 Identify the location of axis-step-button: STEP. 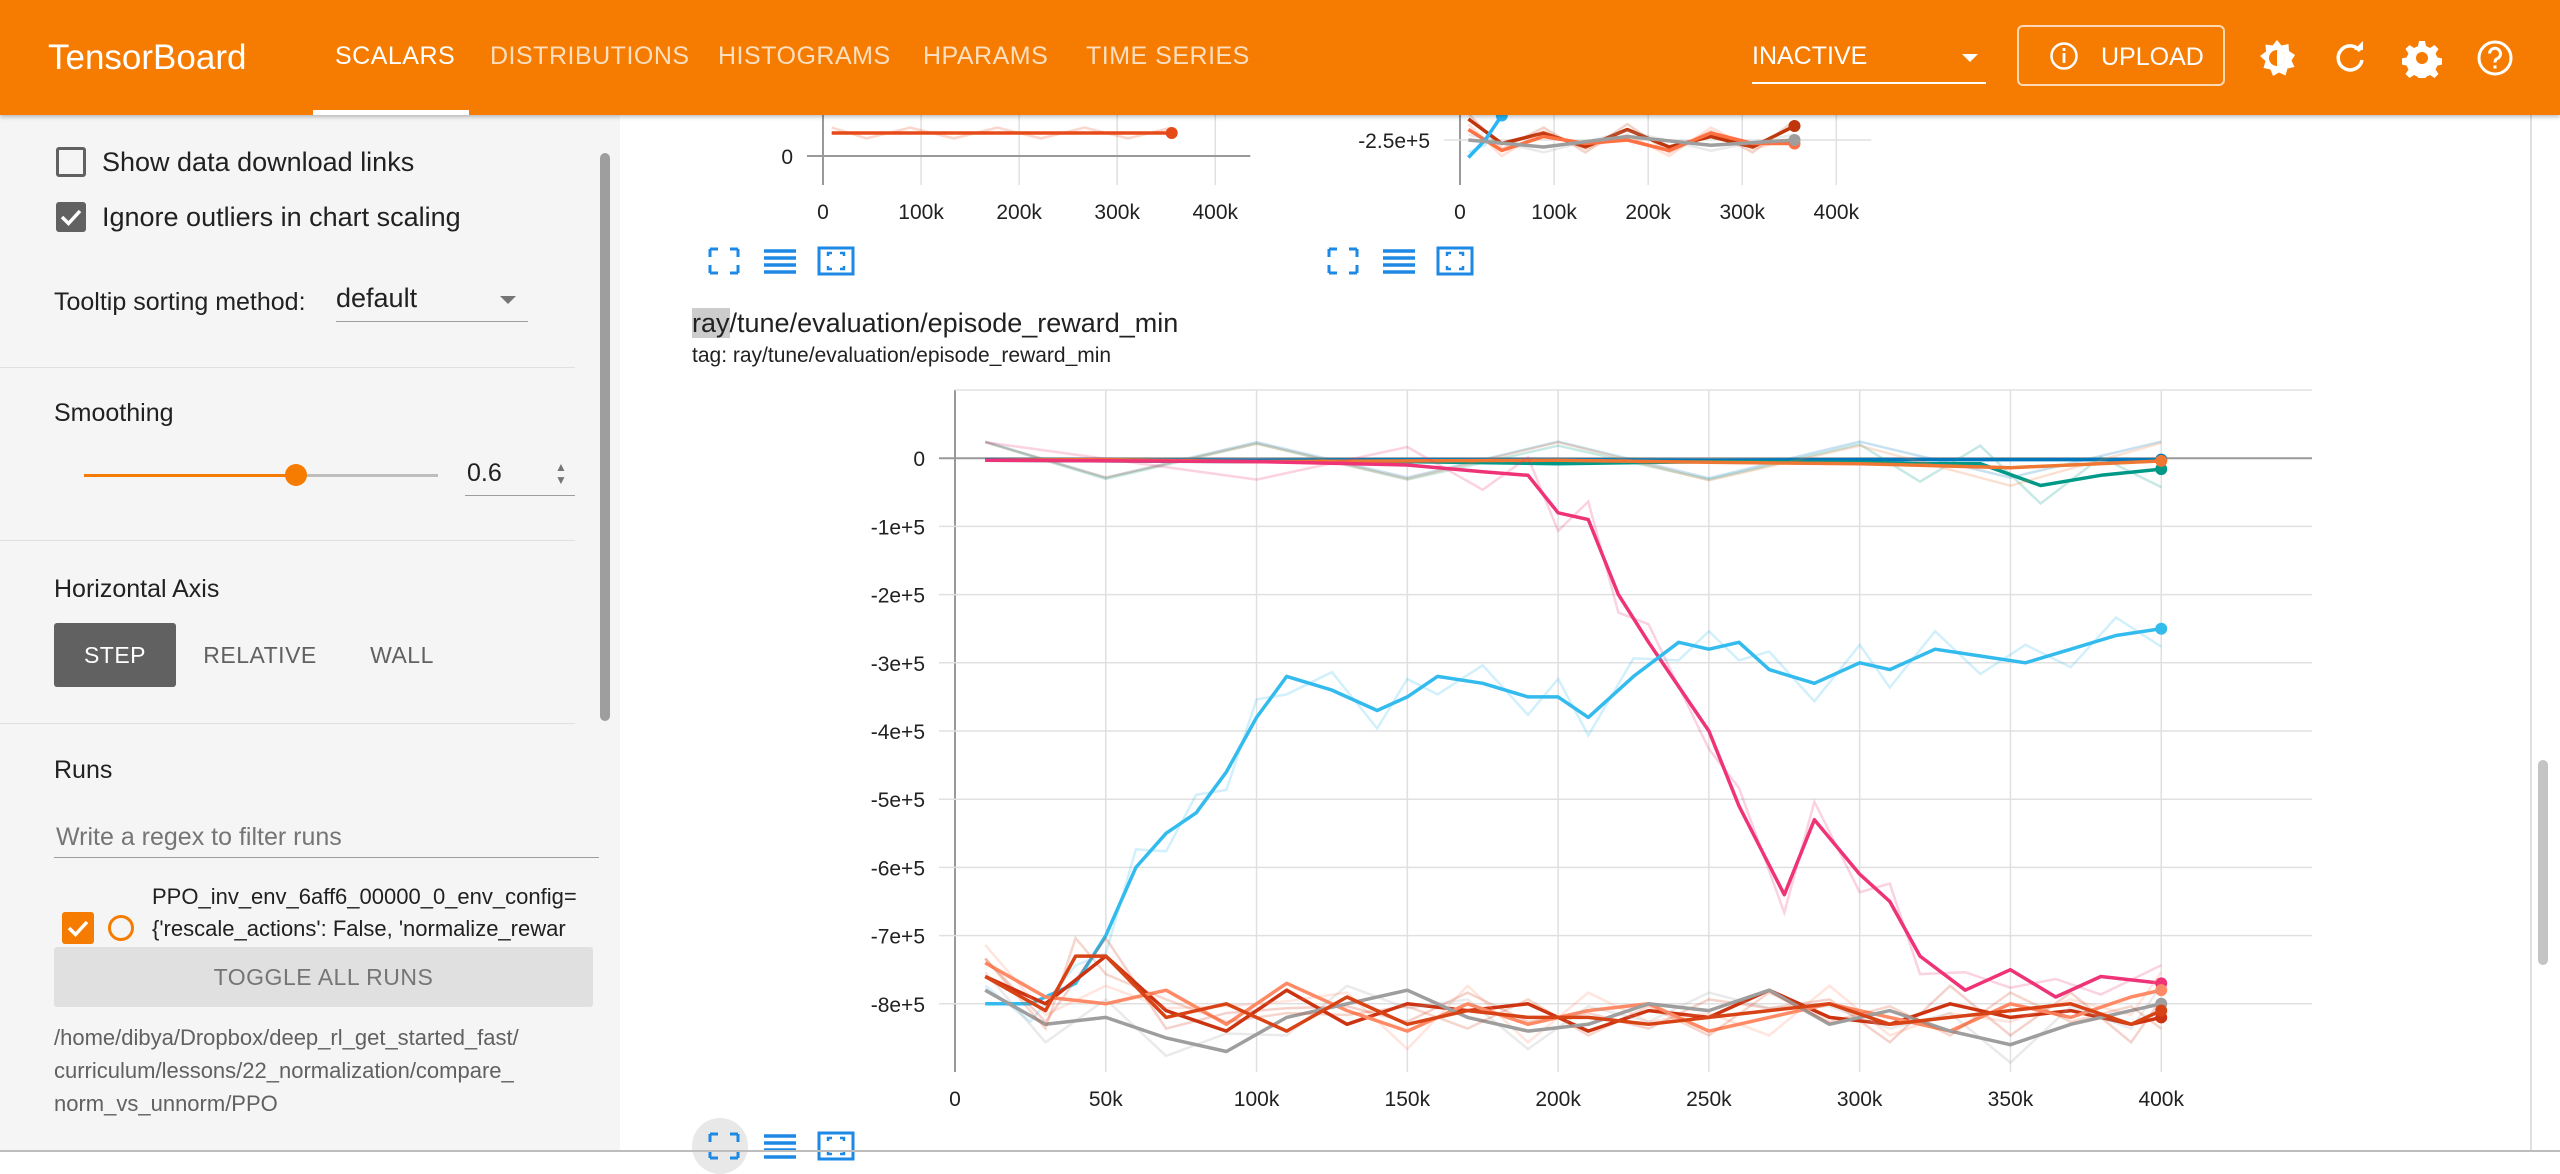
(115, 655).